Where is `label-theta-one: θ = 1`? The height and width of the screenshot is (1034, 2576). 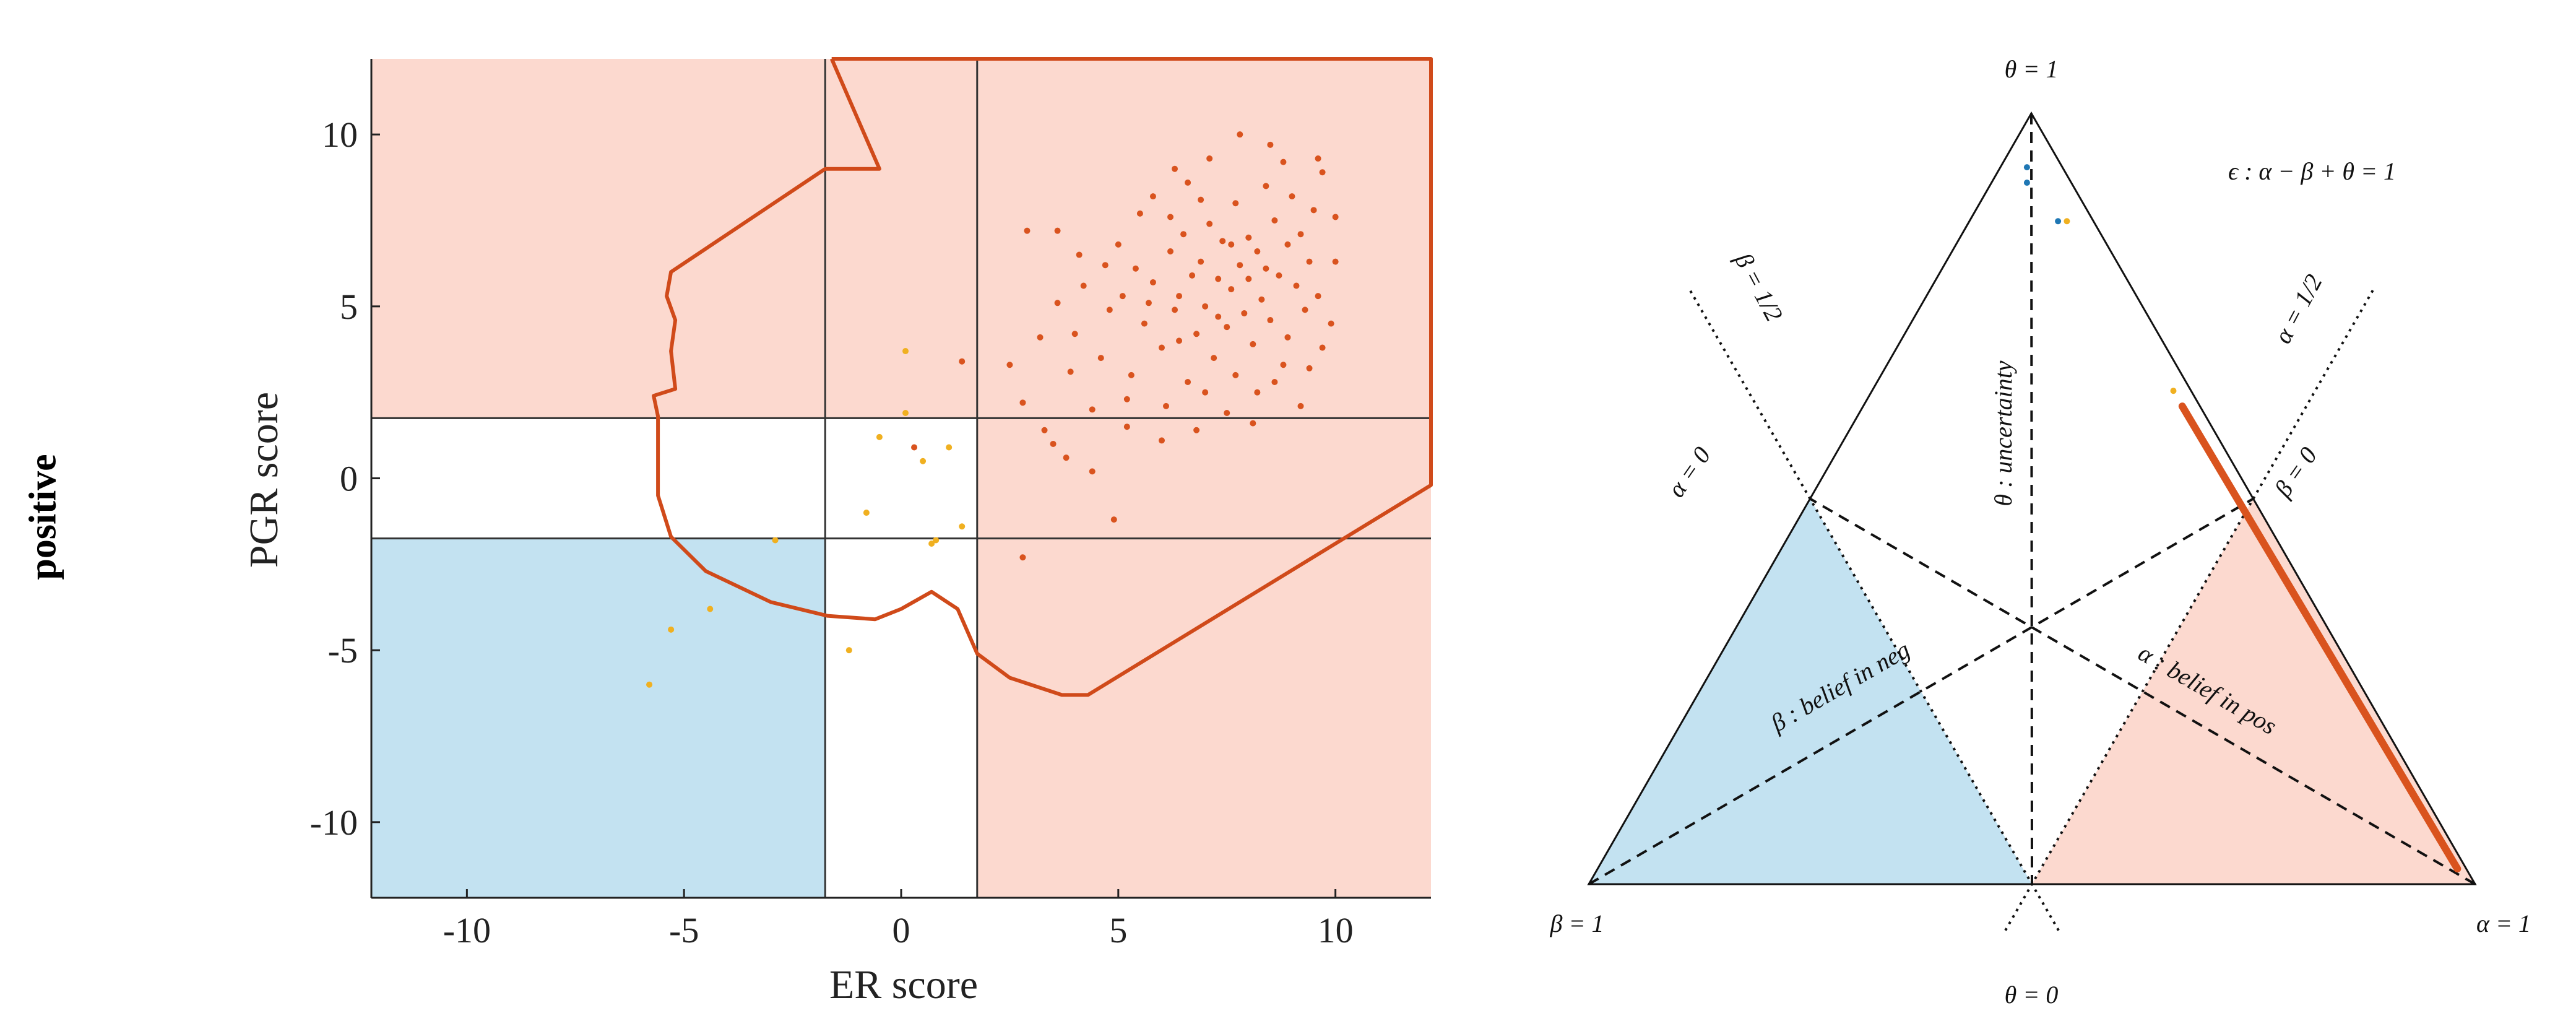 label-theta-one: θ = 1 is located at coordinates (2032, 69).